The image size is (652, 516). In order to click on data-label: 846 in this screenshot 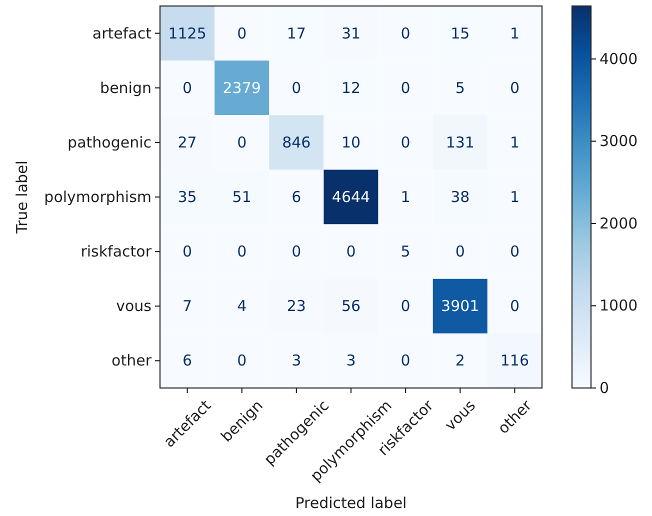, I will do `click(296, 142)`.